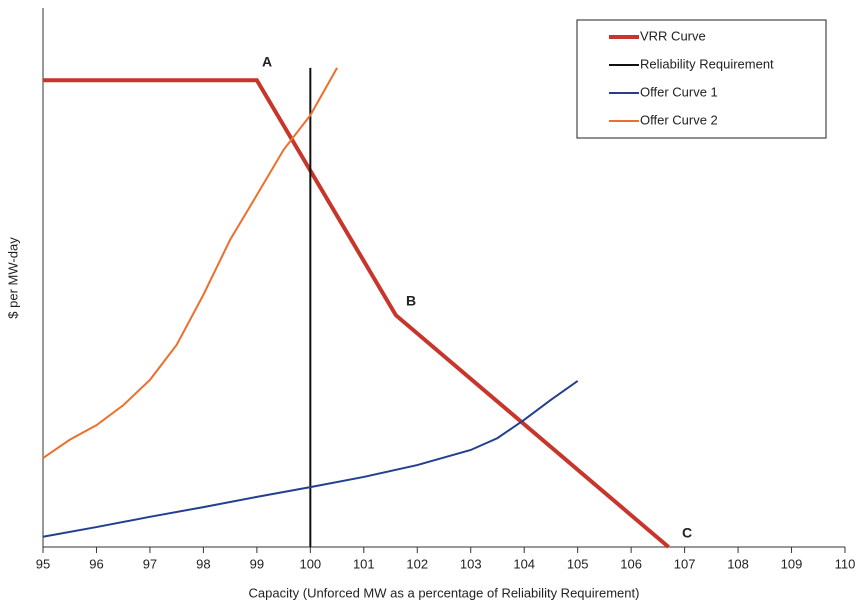 This screenshot has width=859, height=605. What do you see at coordinates (679, 119) in the screenshot?
I see `legend-label: Offer Curve 2` at bounding box center [679, 119].